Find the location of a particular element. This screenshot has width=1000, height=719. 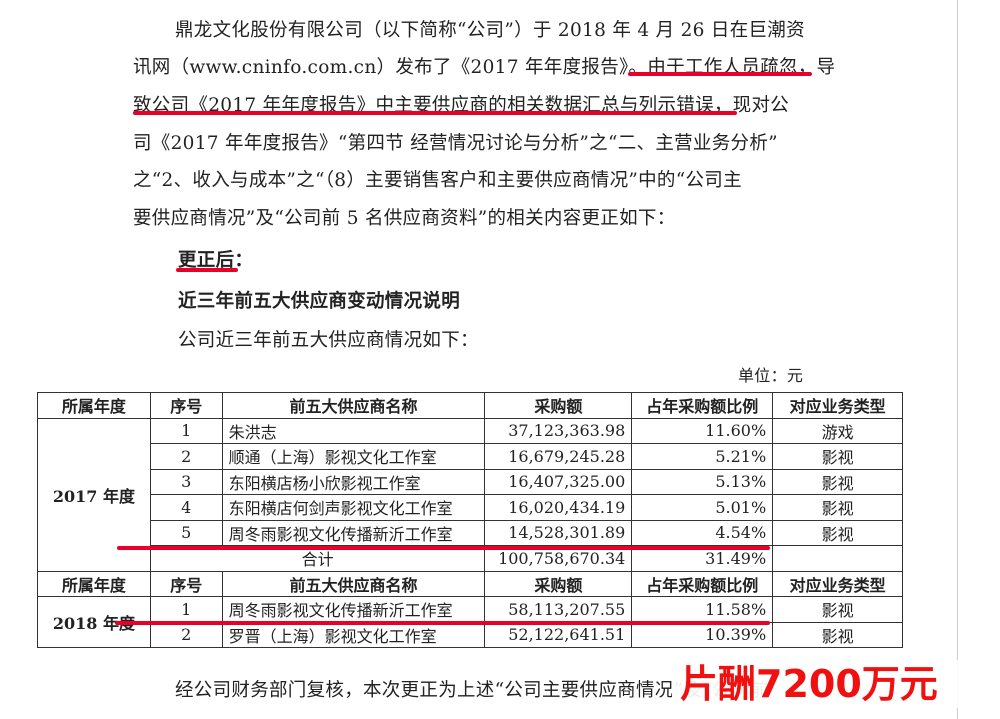

amount-cell: 16,679,245.28 is located at coordinates (558, 456).